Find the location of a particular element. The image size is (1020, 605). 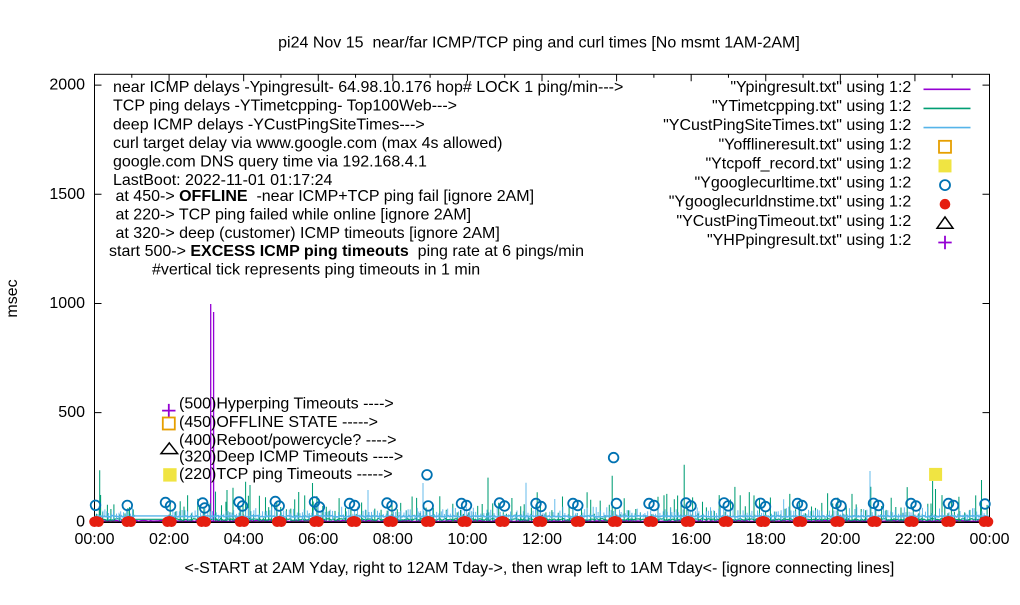

svg-text: 02:00 is located at coordinates (169, 539).